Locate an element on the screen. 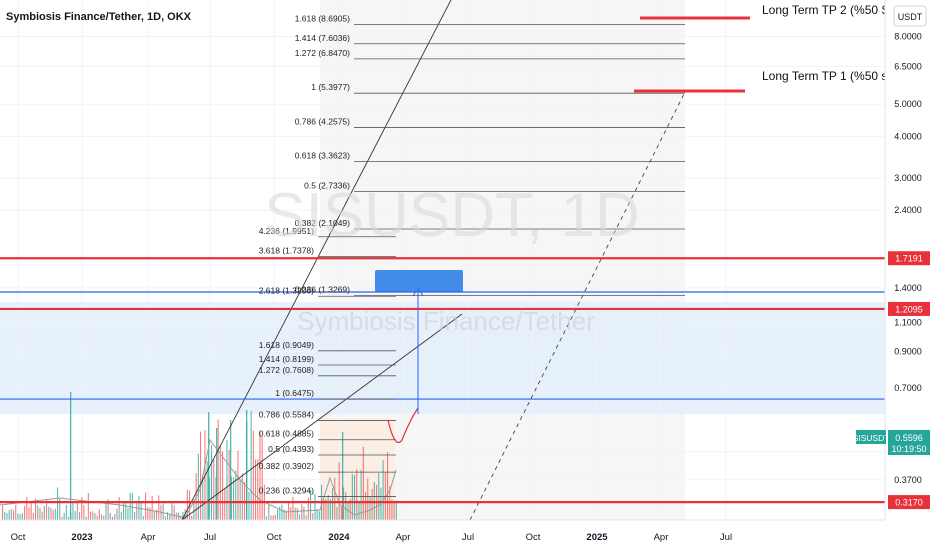 The image size is (932, 550). chart-title: Symbiosis Finance/Tether, 1D, OKX is located at coordinates (99, 17).